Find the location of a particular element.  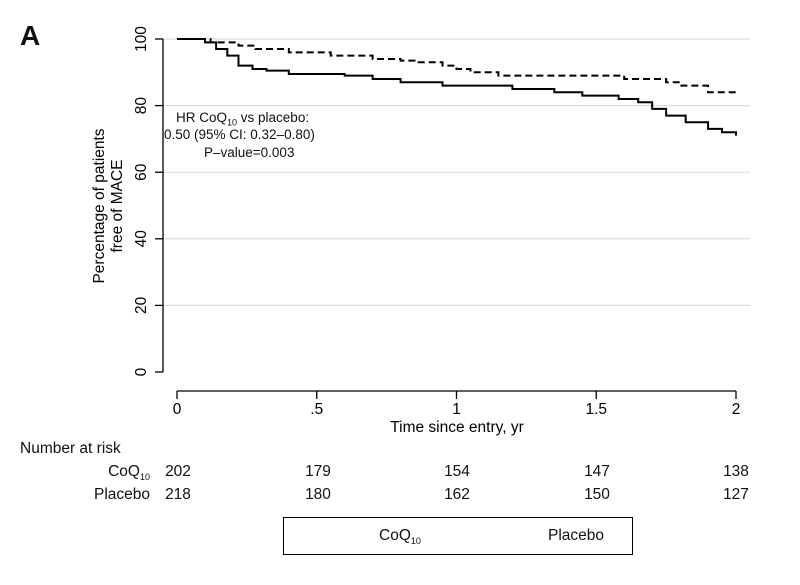

hr-line1-suffix: vs placebo: is located at coordinates (273, 117).